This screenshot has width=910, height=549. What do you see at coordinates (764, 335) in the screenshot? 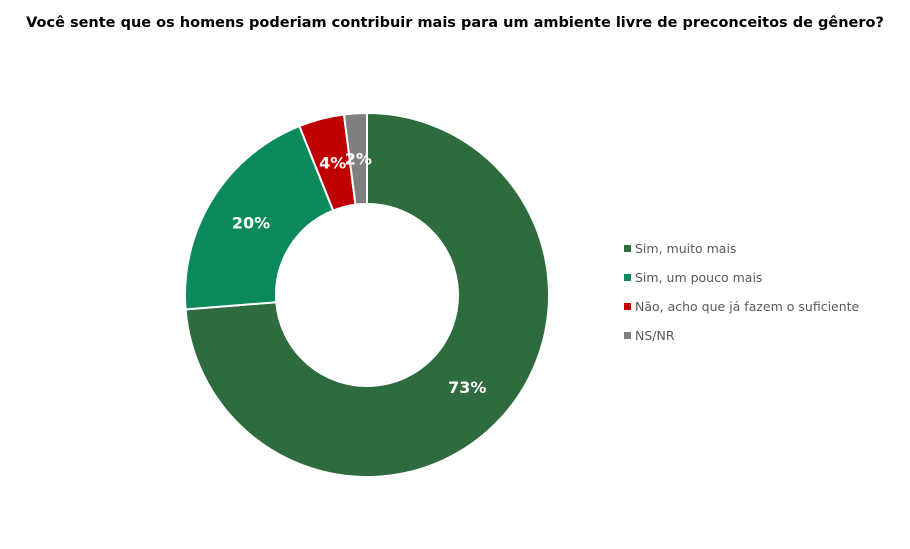
I see `legend-item-ns-nr: NS/NR` at bounding box center [764, 335].